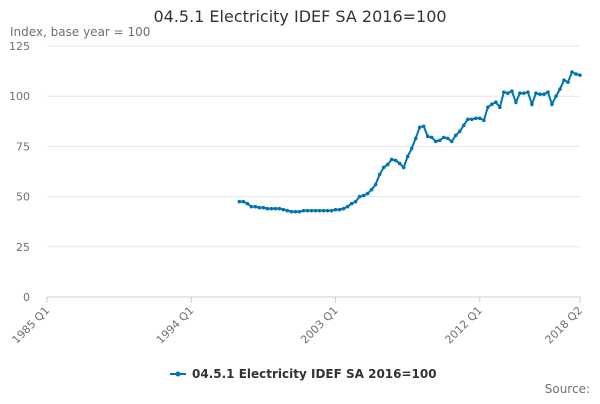 Image resolution: width=600 pixels, height=404 pixels. What do you see at coordinates (19, 96) in the screenshot?
I see `y-tick-label: 100` at bounding box center [19, 96].